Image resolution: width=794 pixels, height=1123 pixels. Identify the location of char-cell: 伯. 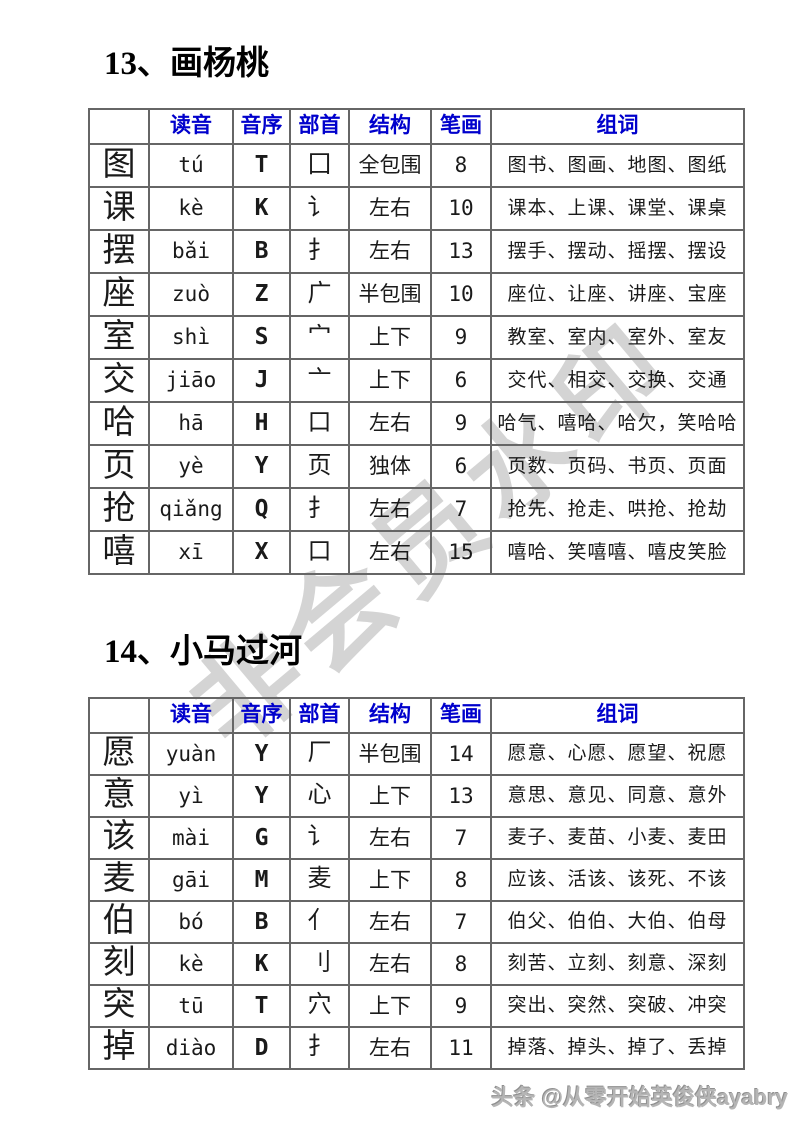
(119, 922).